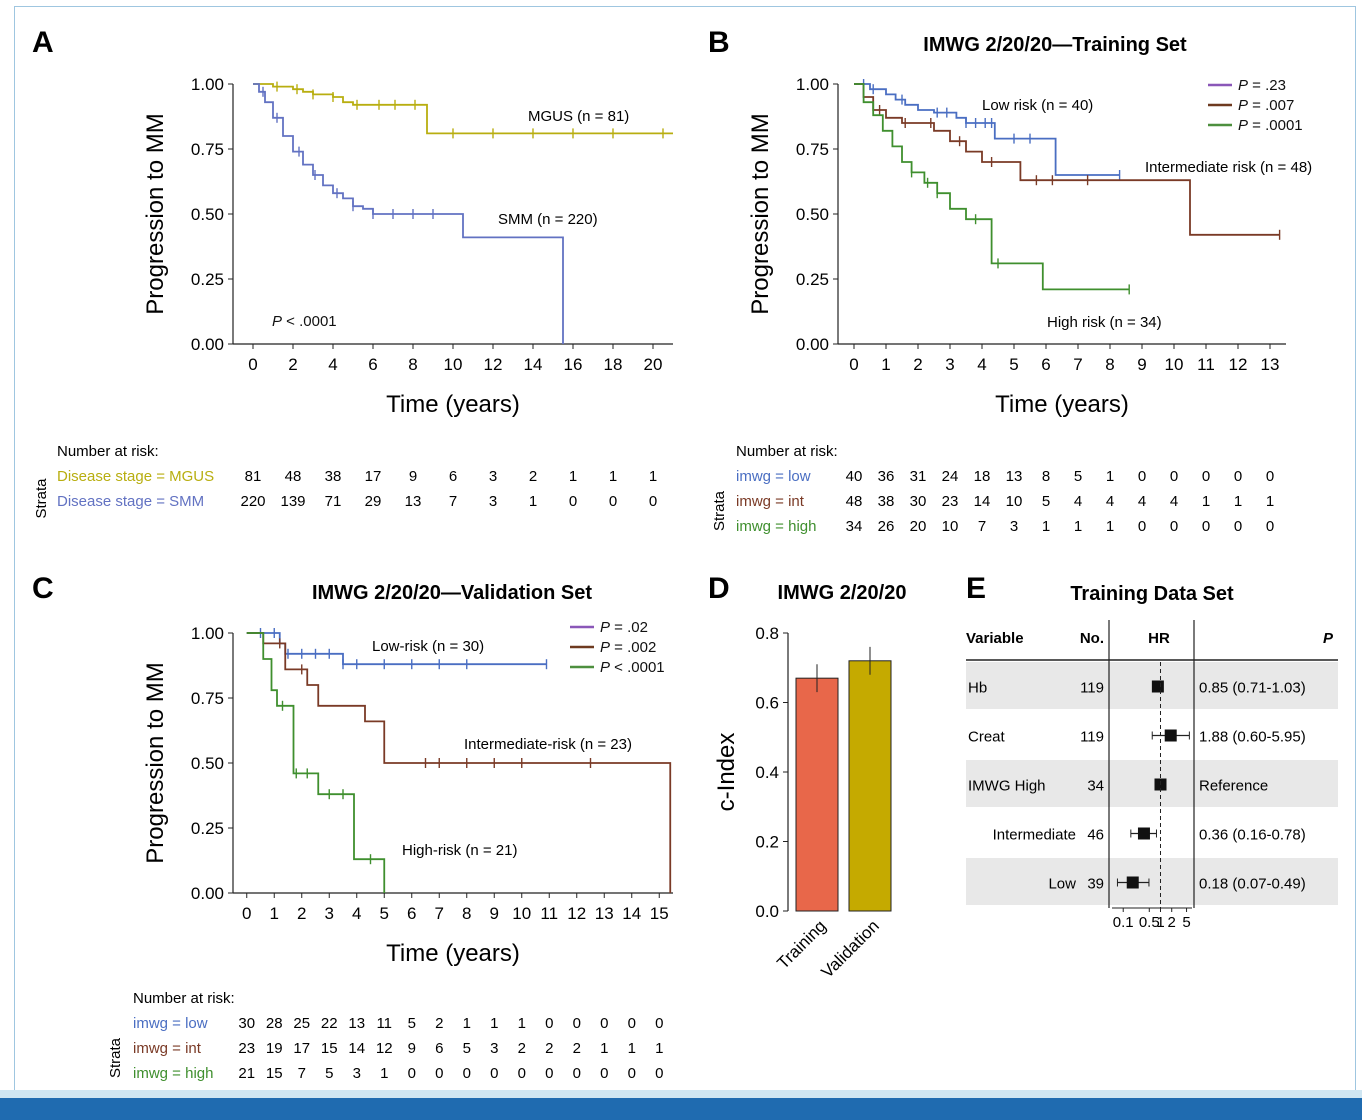  Describe the element at coordinates (413, 476) in the screenshot. I see `risk-value-A: 9` at that location.